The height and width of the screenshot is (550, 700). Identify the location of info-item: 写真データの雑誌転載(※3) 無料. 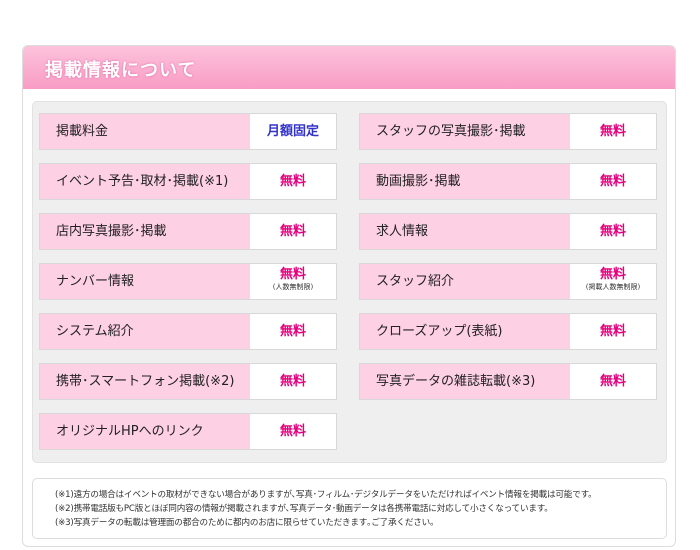
(508, 381).